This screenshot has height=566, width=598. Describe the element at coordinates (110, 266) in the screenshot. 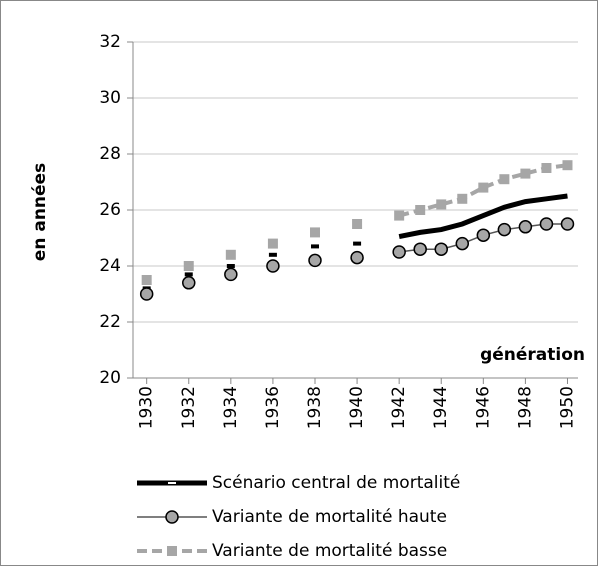

I see `y-tick-label: 24` at that location.